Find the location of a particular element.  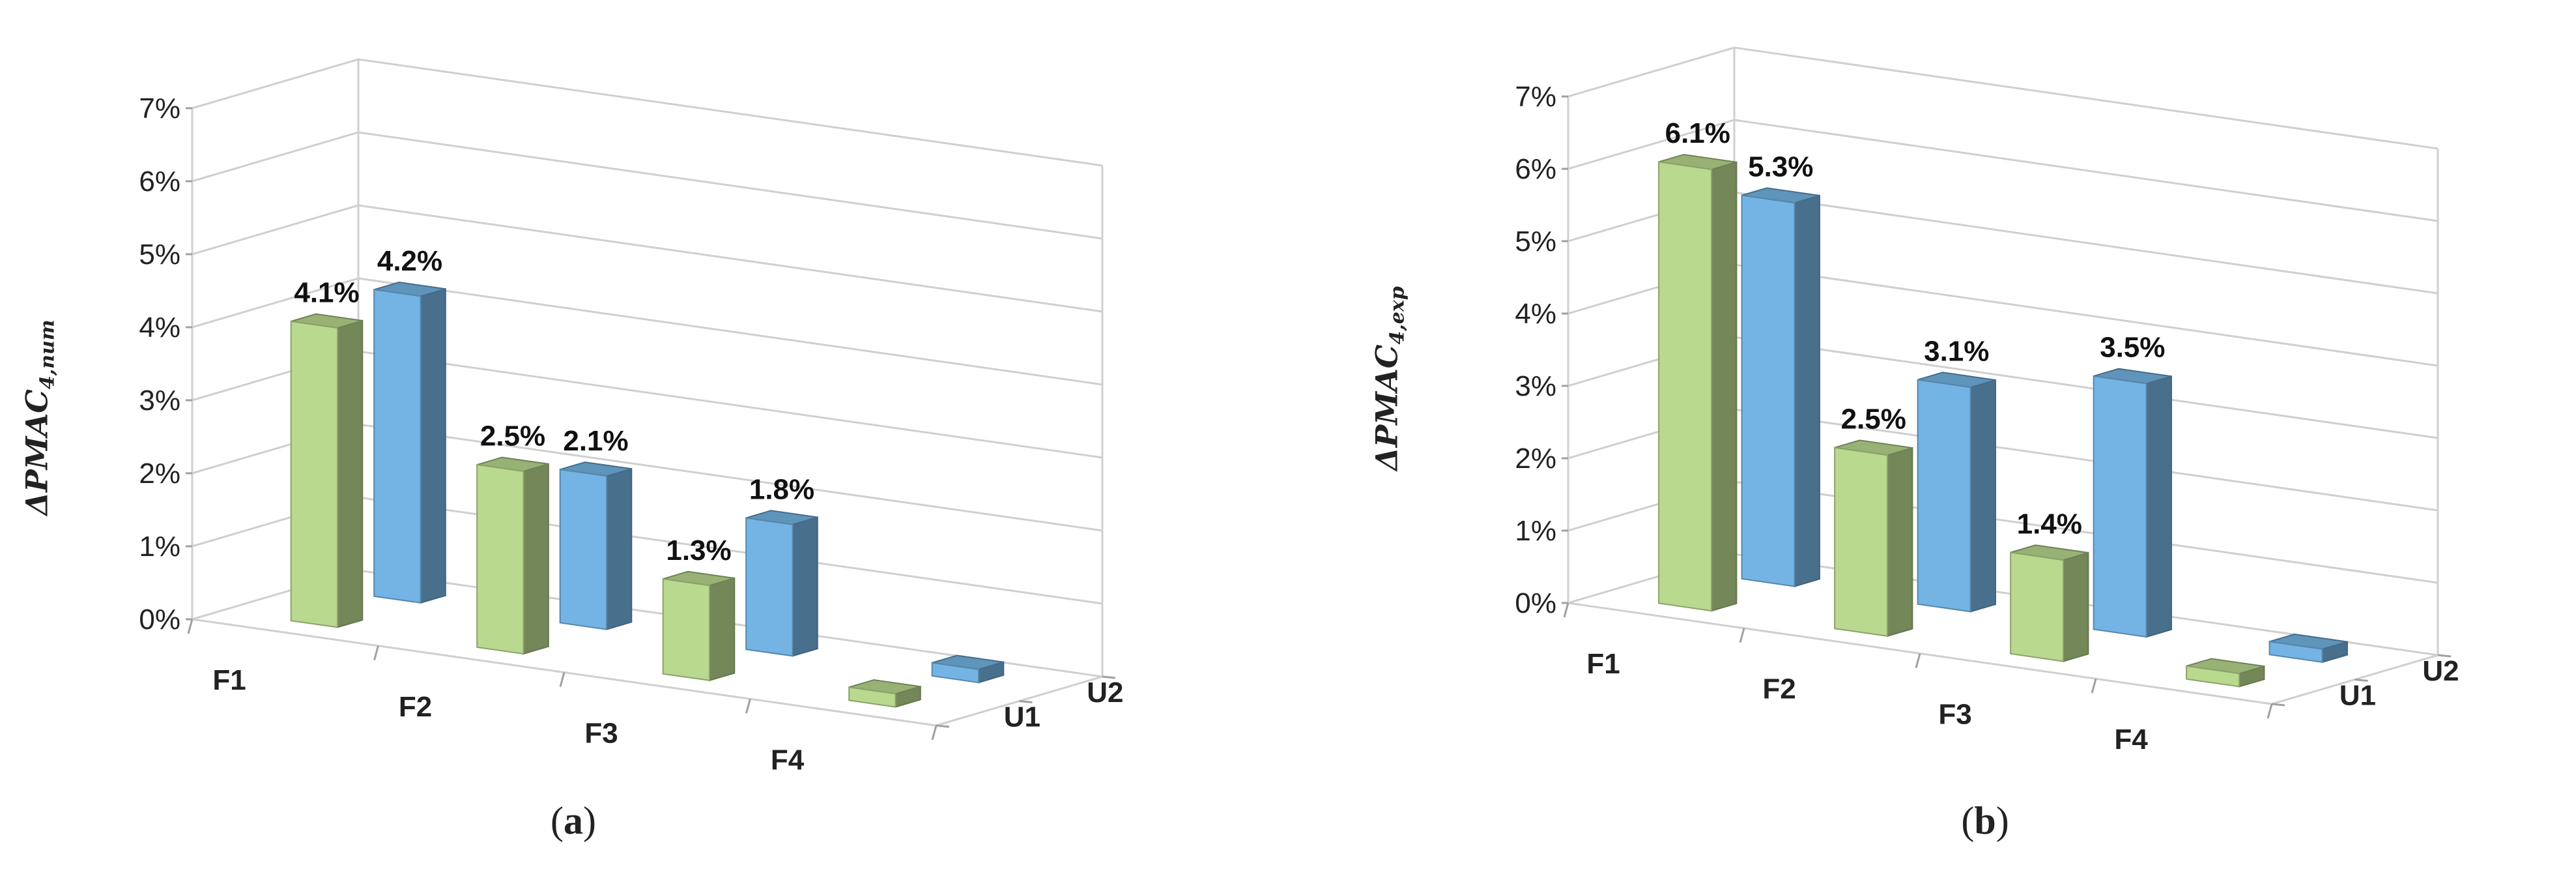

data-label-u1-f3: 1.3% is located at coordinates (698, 551).